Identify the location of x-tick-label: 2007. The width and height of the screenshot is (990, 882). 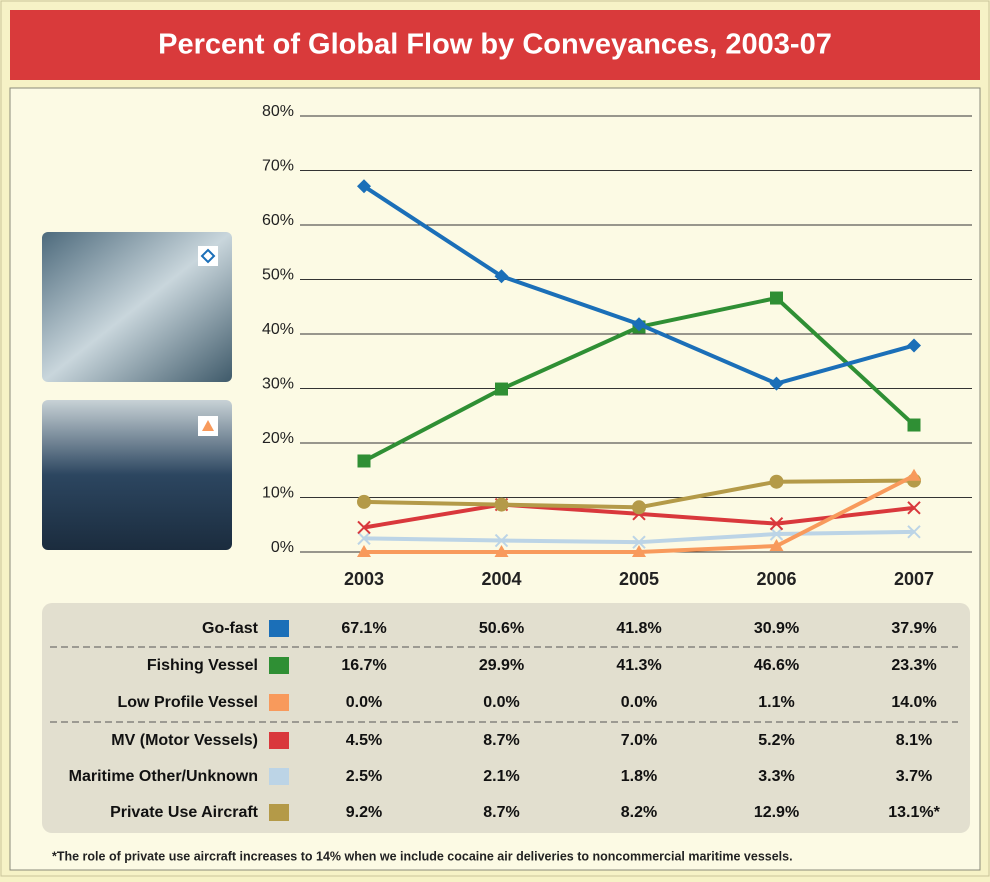
(914, 579).